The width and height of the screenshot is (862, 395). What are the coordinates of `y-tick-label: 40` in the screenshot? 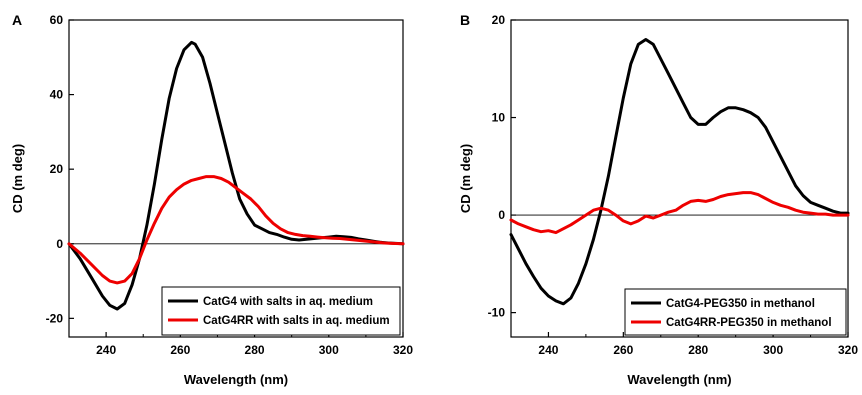 It's located at (57, 95).